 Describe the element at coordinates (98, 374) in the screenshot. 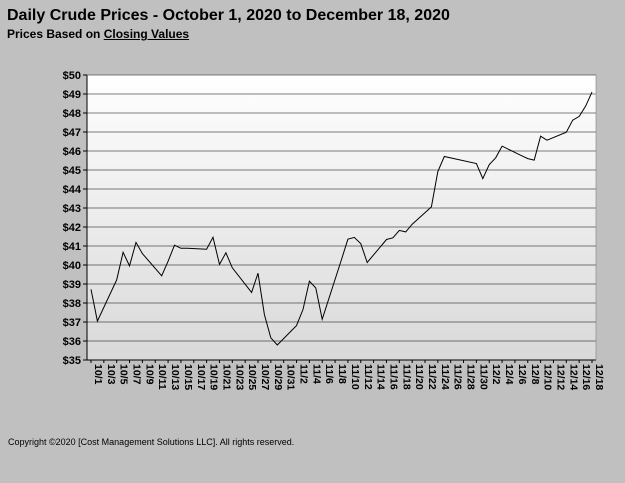

I see `x-tick-label: 10/1` at that location.